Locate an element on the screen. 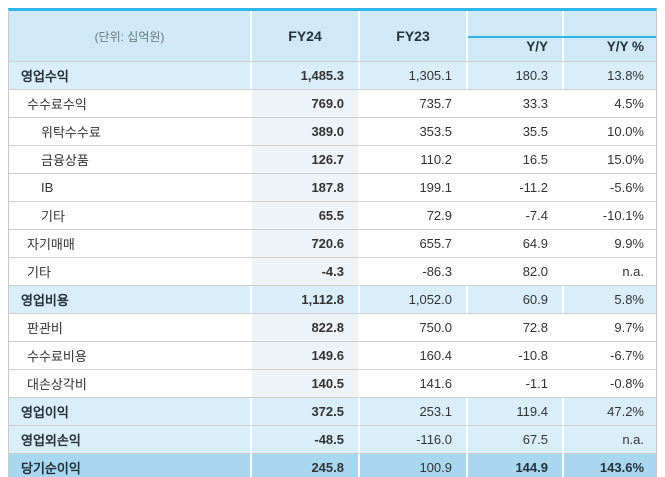 Image resolution: width=665 pixels, height=477 pixels. cell-yy-pct: -0.8% is located at coordinates (610, 383).